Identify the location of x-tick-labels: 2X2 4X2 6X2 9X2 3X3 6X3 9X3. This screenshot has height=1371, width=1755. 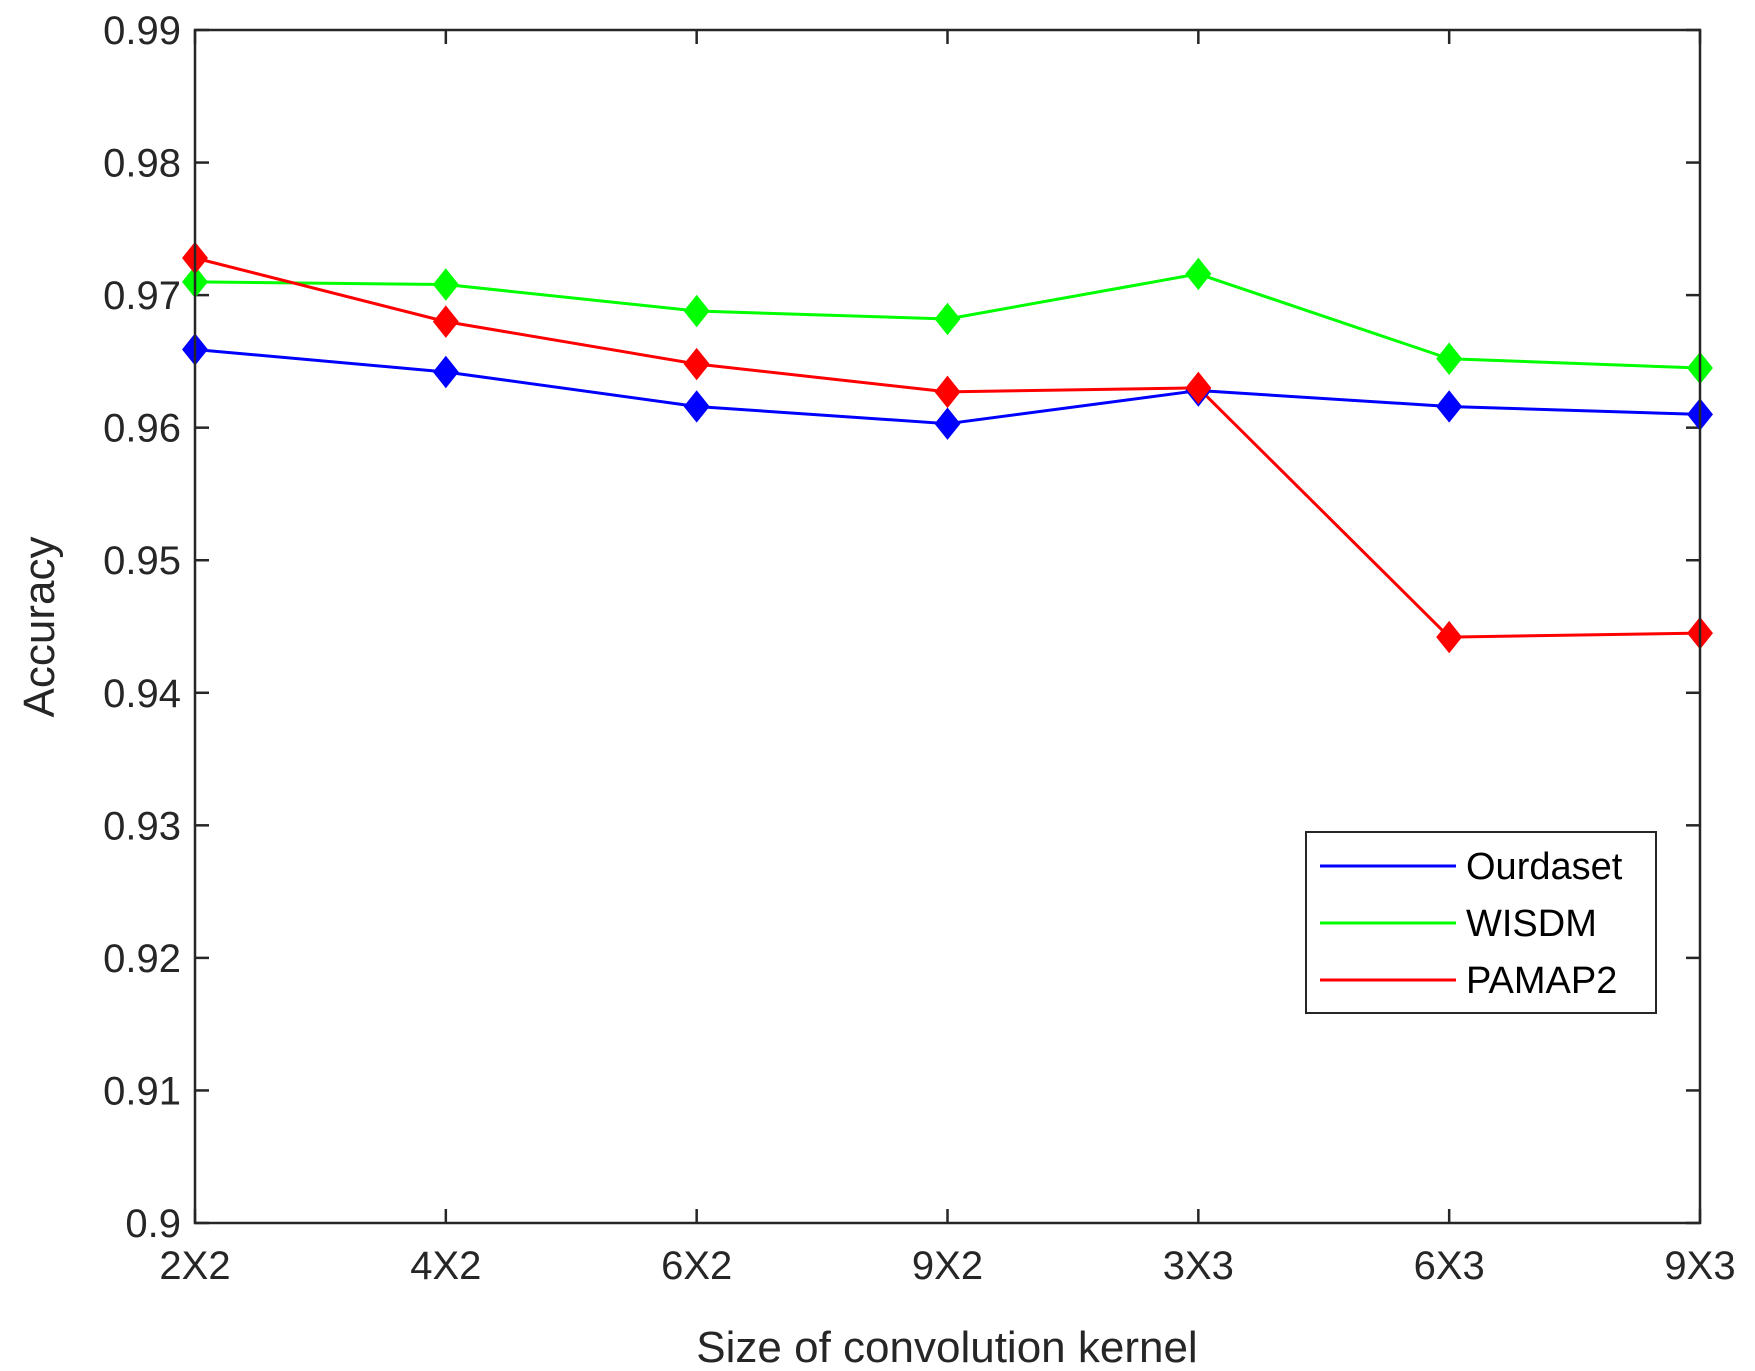
(947, 1266).